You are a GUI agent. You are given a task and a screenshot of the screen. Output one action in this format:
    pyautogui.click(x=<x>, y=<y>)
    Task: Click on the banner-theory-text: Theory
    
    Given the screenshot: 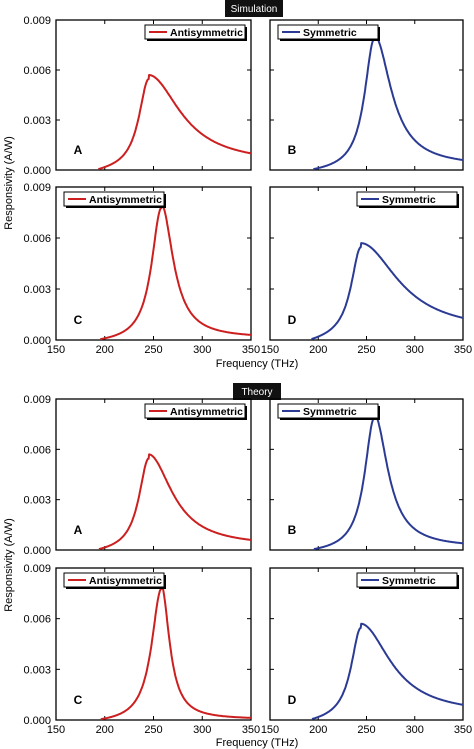 What is the action you would take?
    pyautogui.click(x=256, y=392)
    